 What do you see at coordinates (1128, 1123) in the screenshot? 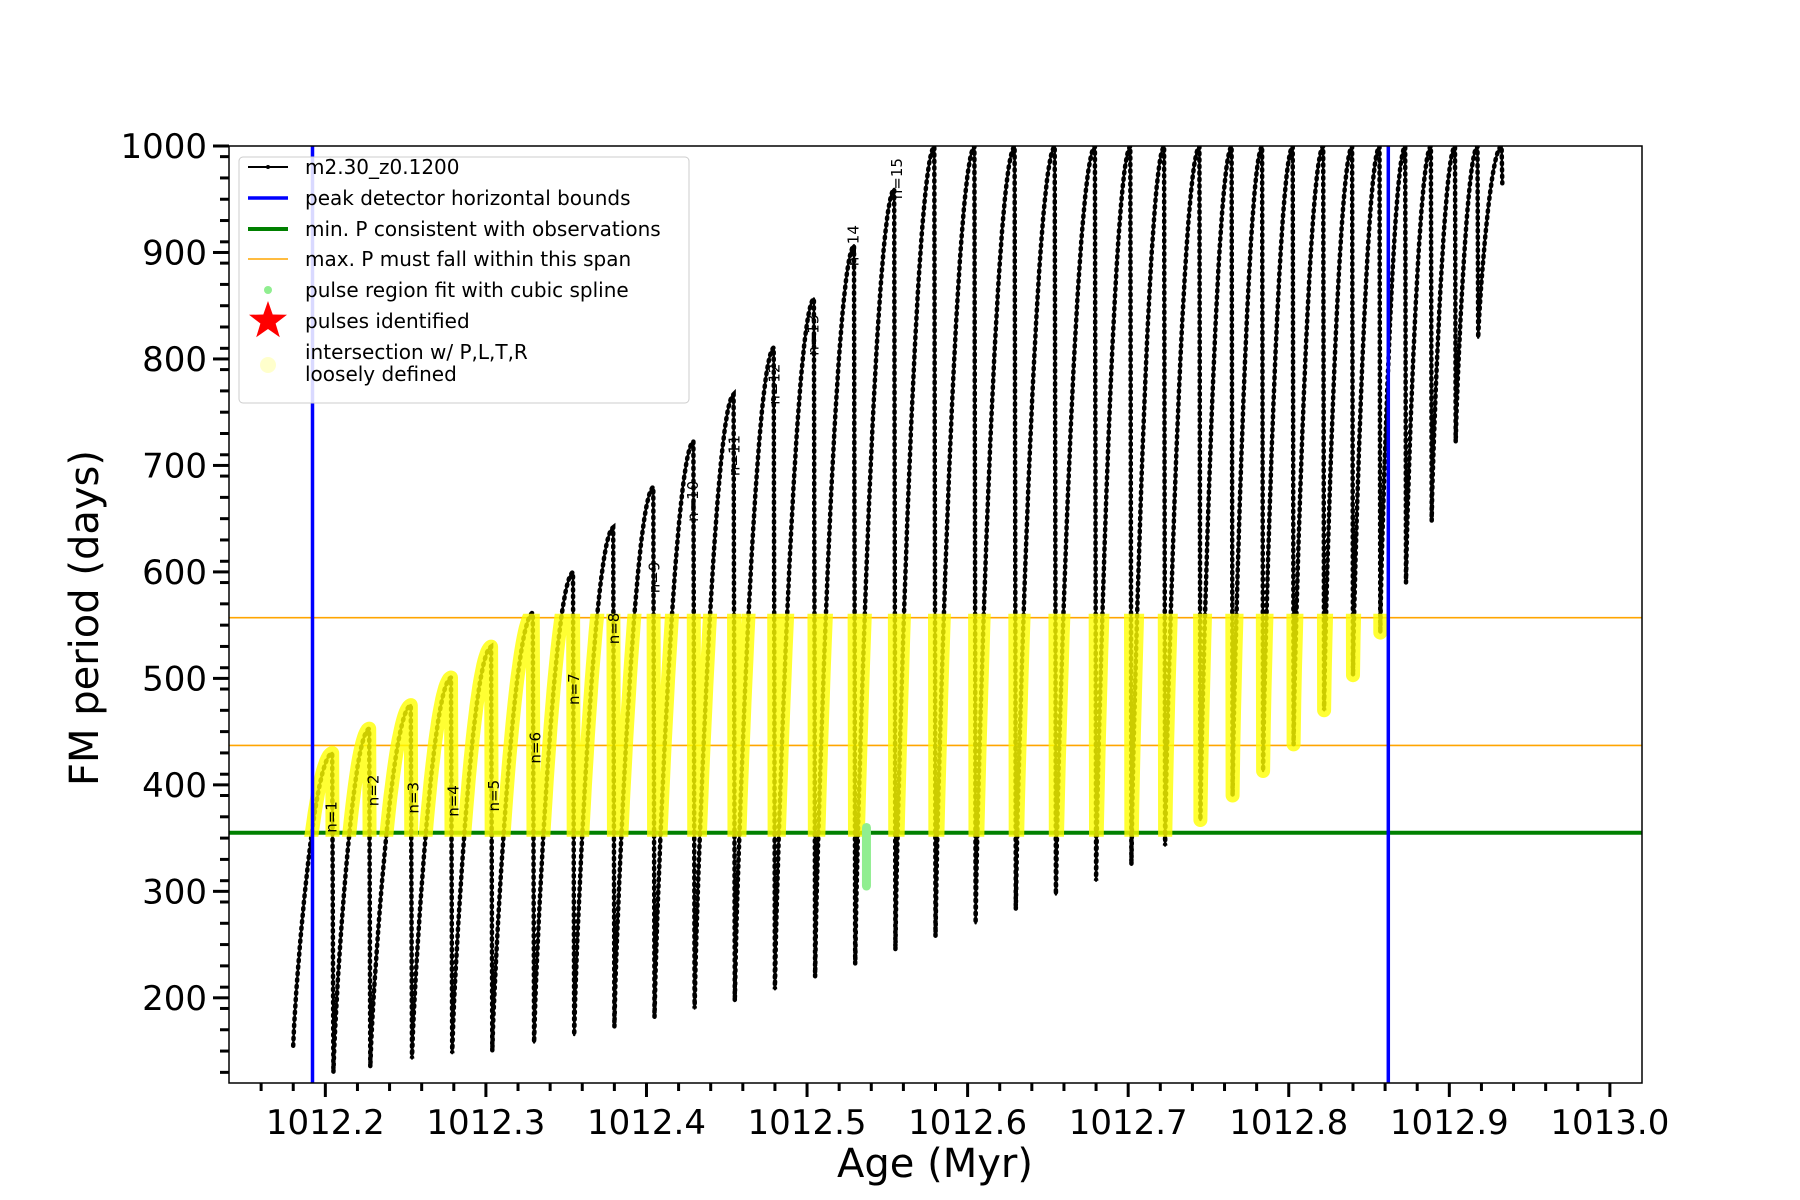
I see `x-tick-label-5: 1012.7` at bounding box center [1128, 1123].